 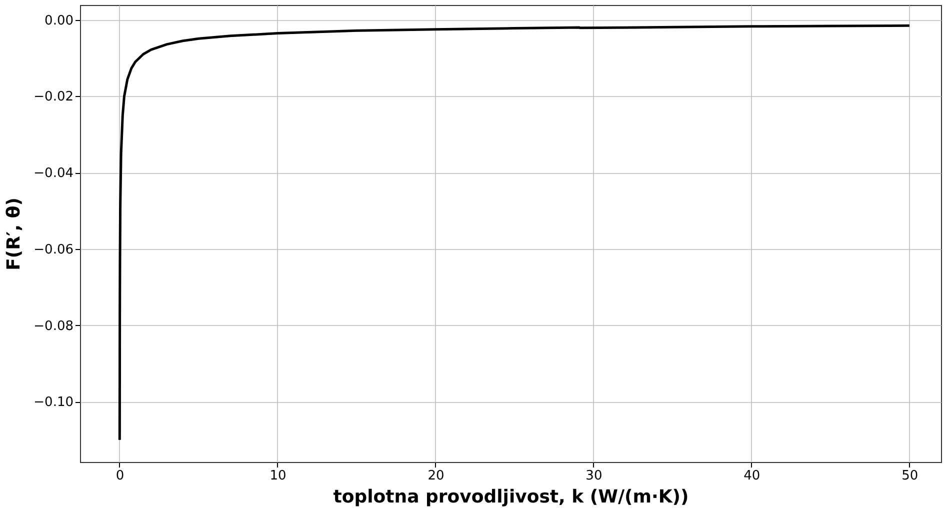 What do you see at coordinates (278, 476) in the screenshot?
I see `x-tick-label: 10` at bounding box center [278, 476].